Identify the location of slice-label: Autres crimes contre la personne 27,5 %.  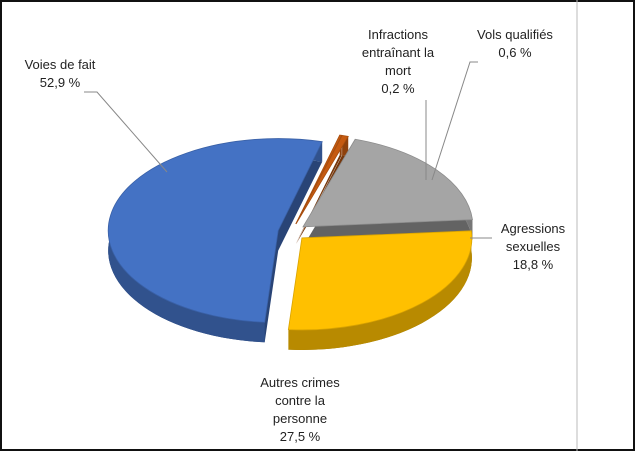
(300, 410).